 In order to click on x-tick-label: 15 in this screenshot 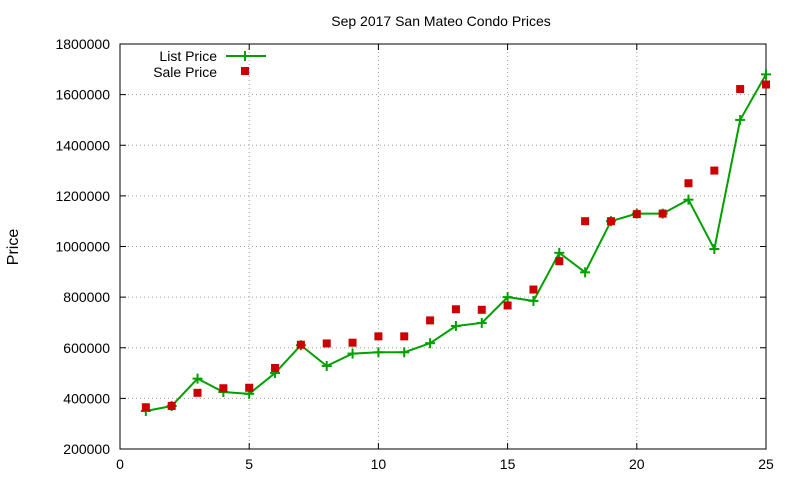, I will do `click(508, 464)`.